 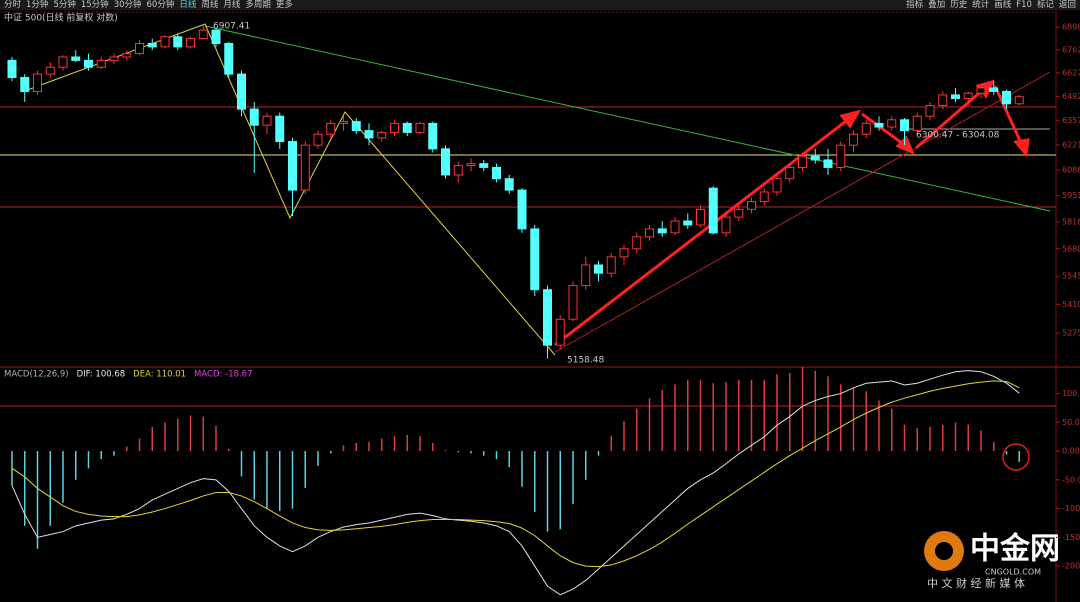 I want to click on toolbar-tab: F10, so click(x=1024, y=5).